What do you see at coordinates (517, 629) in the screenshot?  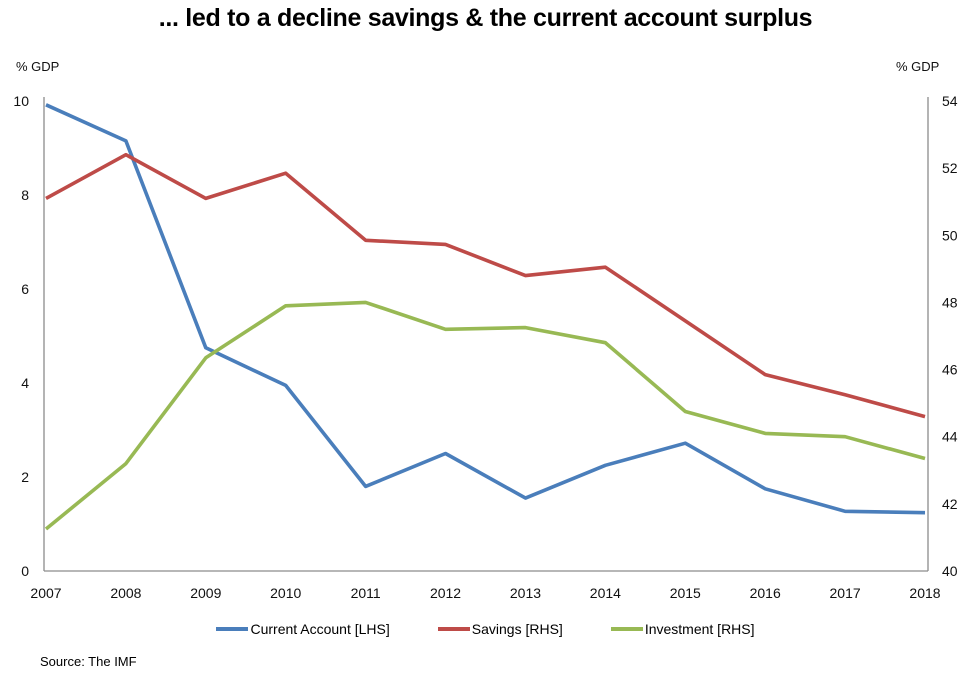 I see `legend-label: Savings [RHS]` at bounding box center [517, 629].